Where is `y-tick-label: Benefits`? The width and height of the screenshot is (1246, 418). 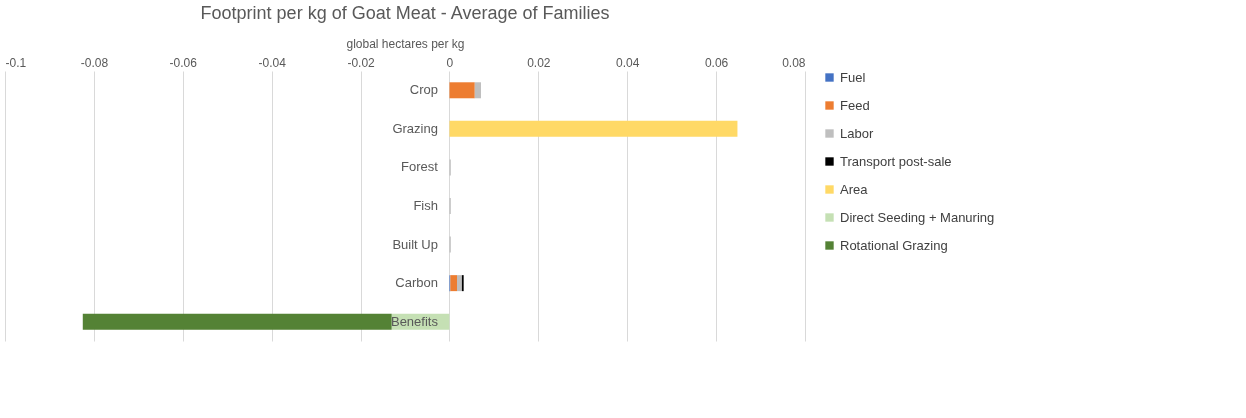
y-tick-label: Benefits is located at coordinates (414, 321).